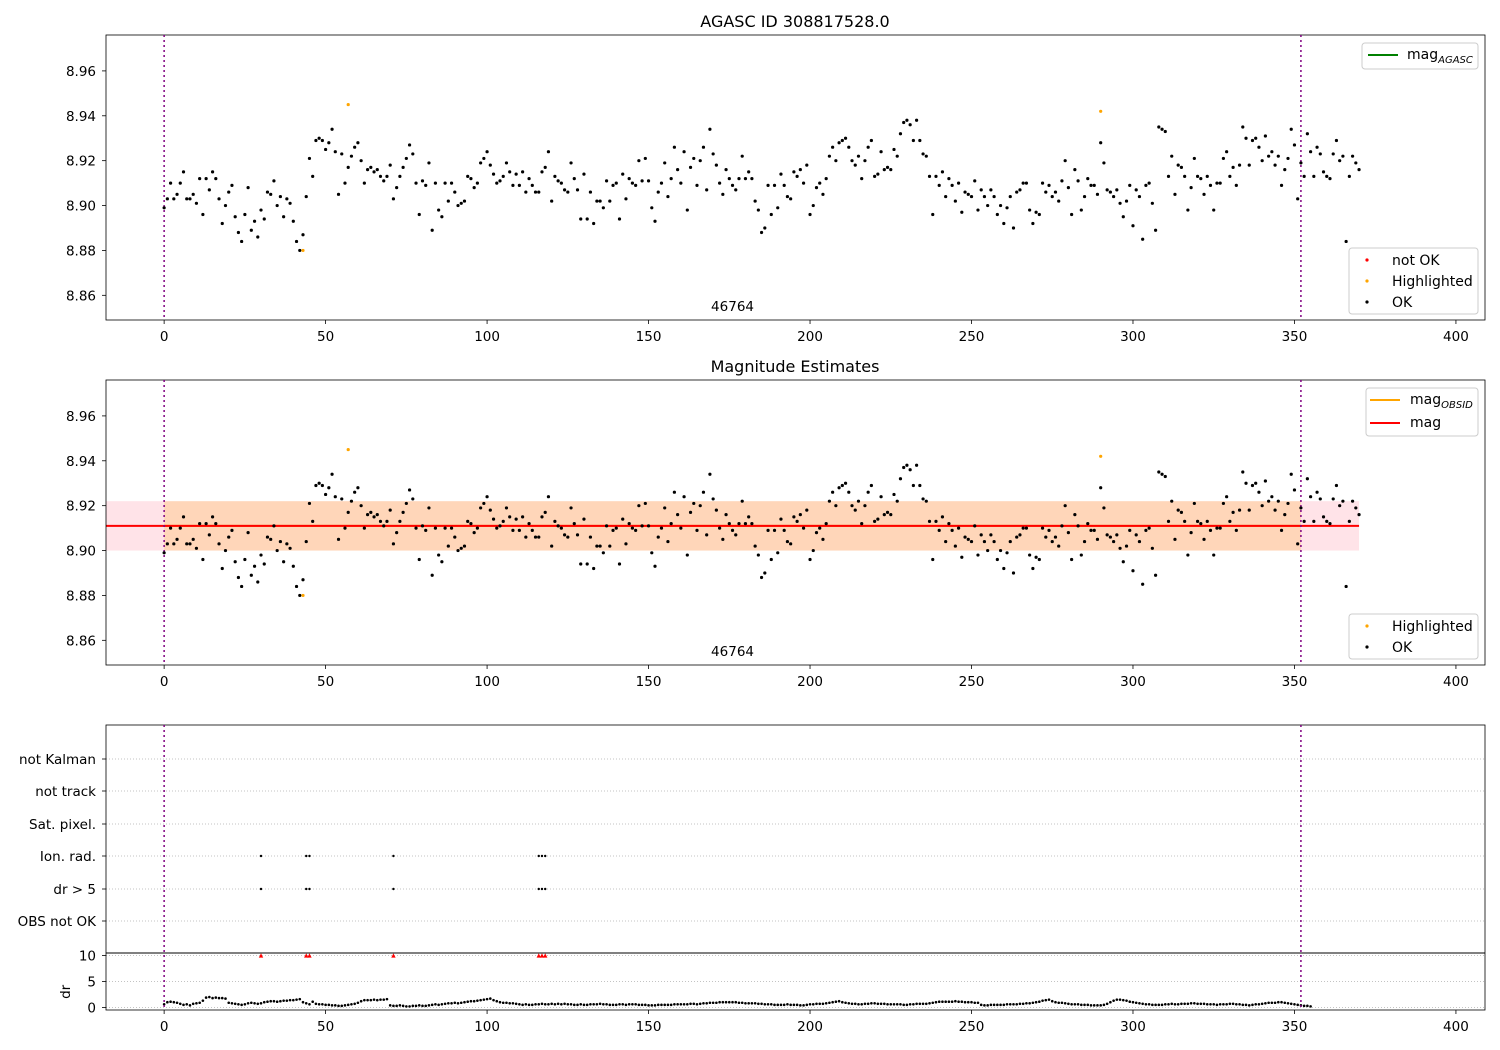 The width and height of the screenshot is (1500, 1050). I want to click on y-tick-label: 8.94, so click(81, 117).